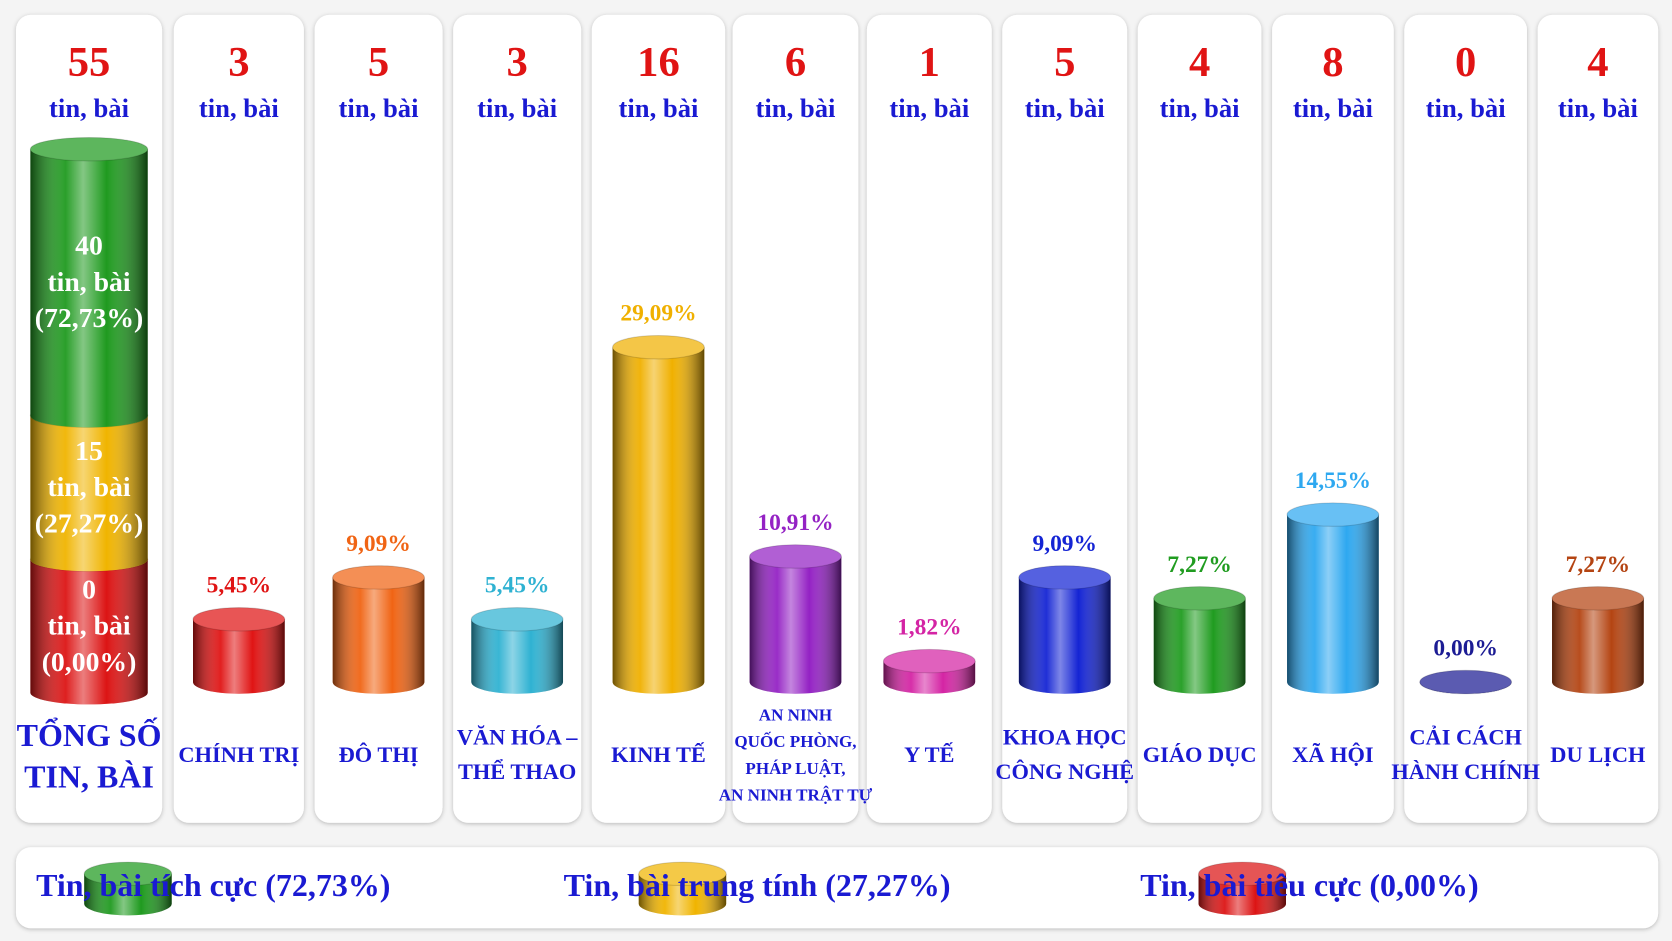 The width and height of the screenshot is (1672, 941). Describe the element at coordinates (796, 795) in the screenshot. I see `category-label: AN NINH TRẬT TỰ` at that location.